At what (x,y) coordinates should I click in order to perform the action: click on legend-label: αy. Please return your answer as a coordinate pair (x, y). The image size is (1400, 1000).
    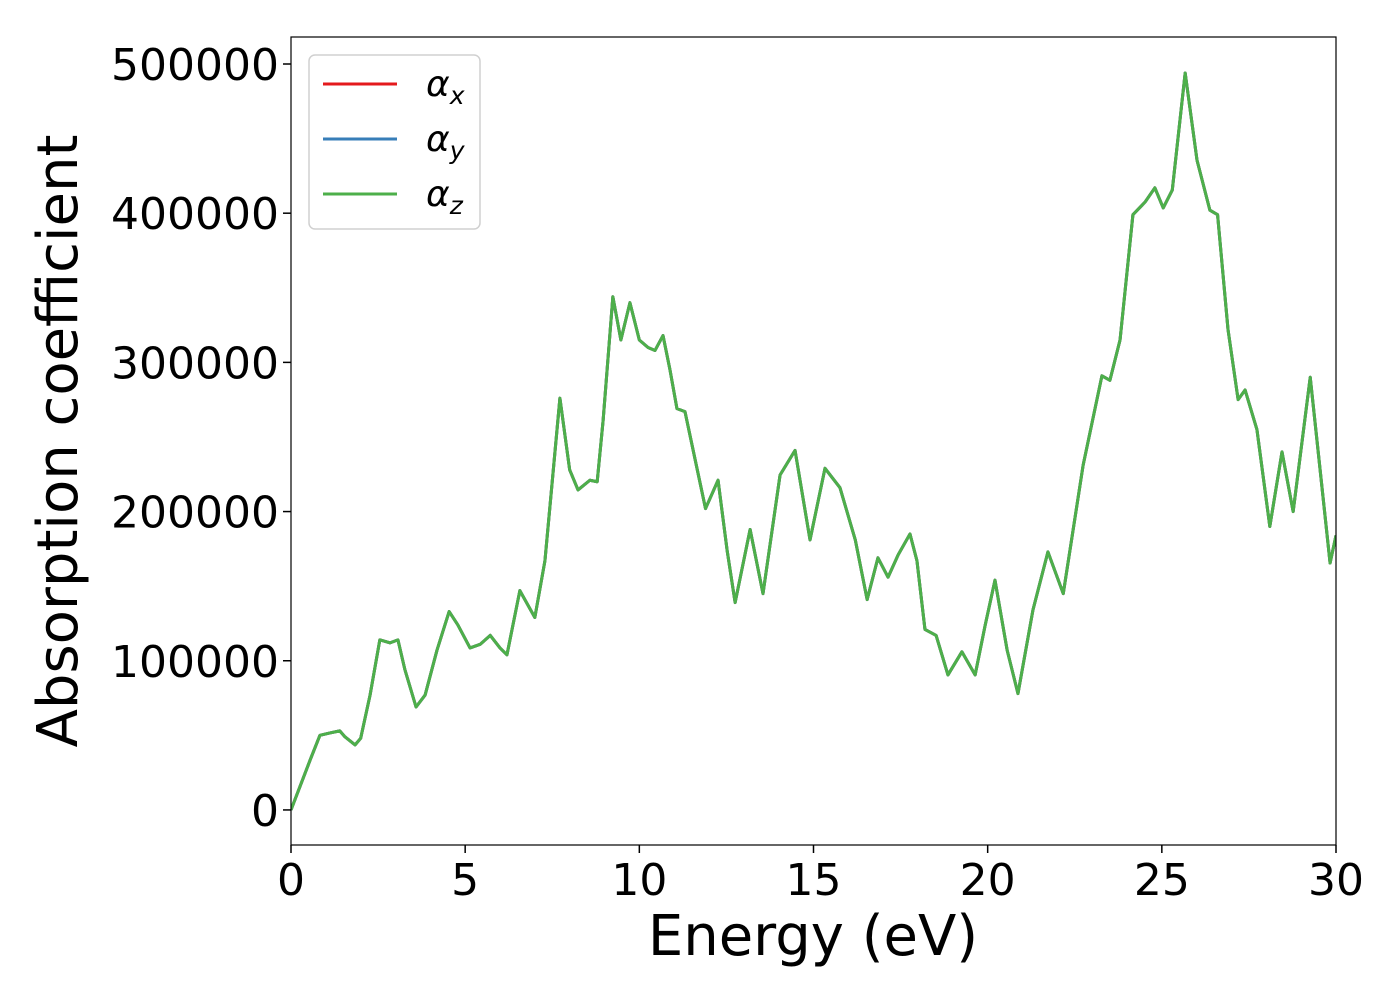
    Looking at the image, I should click on (446, 142).